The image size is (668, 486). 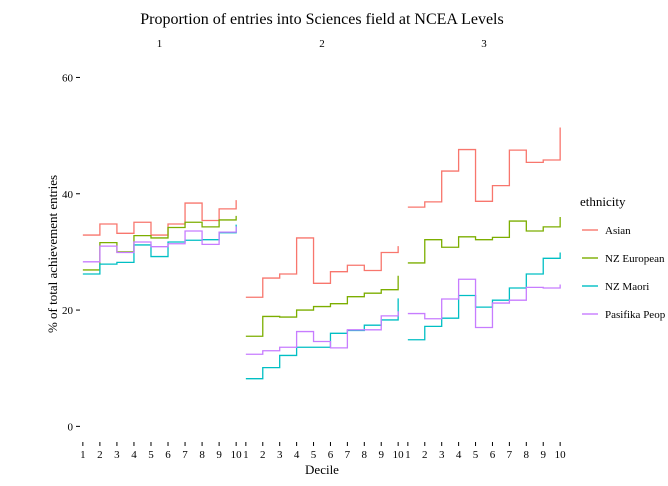 What do you see at coordinates (635, 315) in the screenshot?
I see `legend-label: Pasifika Peop` at bounding box center [635, 315].